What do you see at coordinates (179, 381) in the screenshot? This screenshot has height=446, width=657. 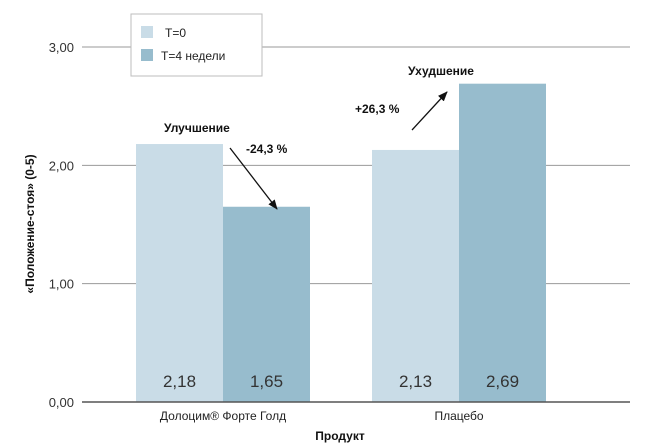 I see `bar-value-label: 2,18` at bounding box center [179, 381].